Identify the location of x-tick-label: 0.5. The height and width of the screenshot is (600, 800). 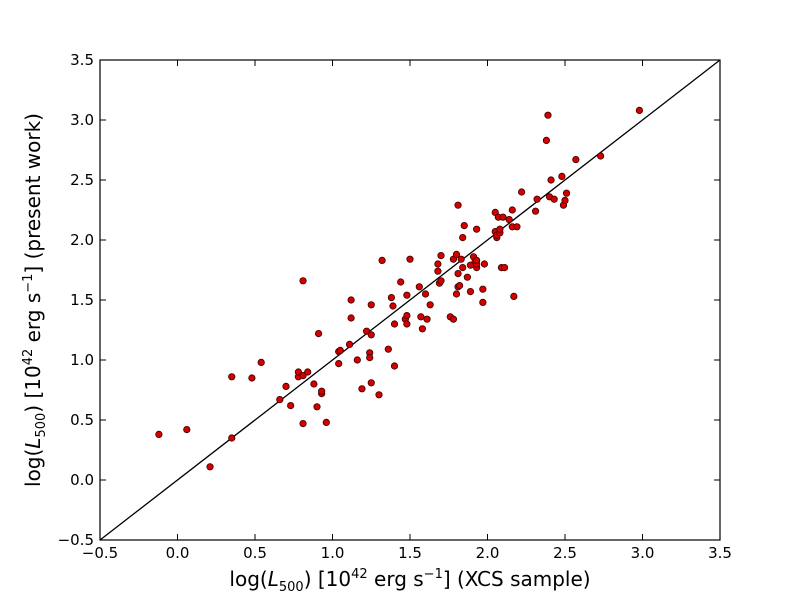
(255, 553).